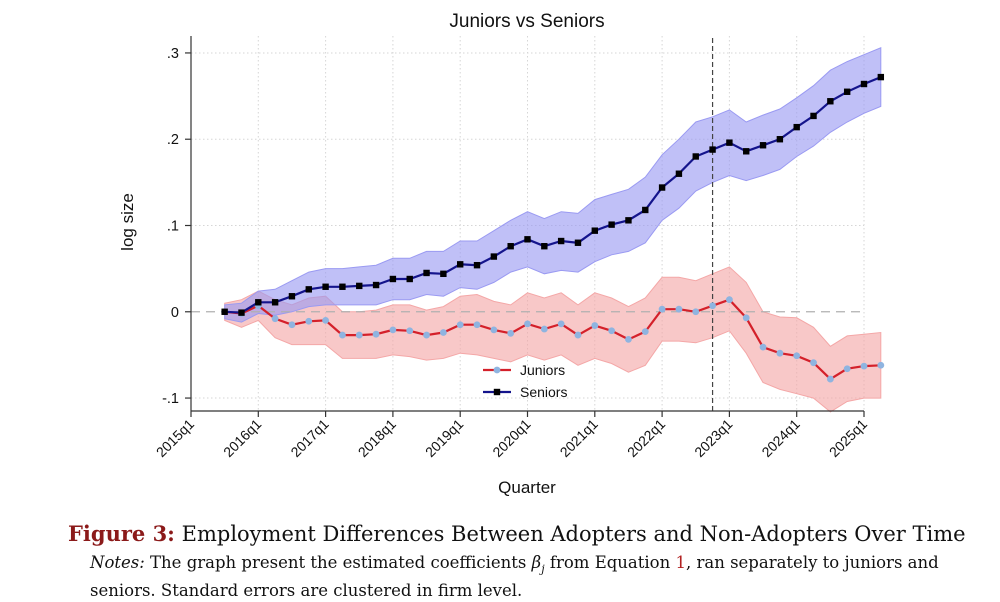 This screenshot has width=1000, height=602. I want to click on x-axis-label: Quarter, so click(527, 487).